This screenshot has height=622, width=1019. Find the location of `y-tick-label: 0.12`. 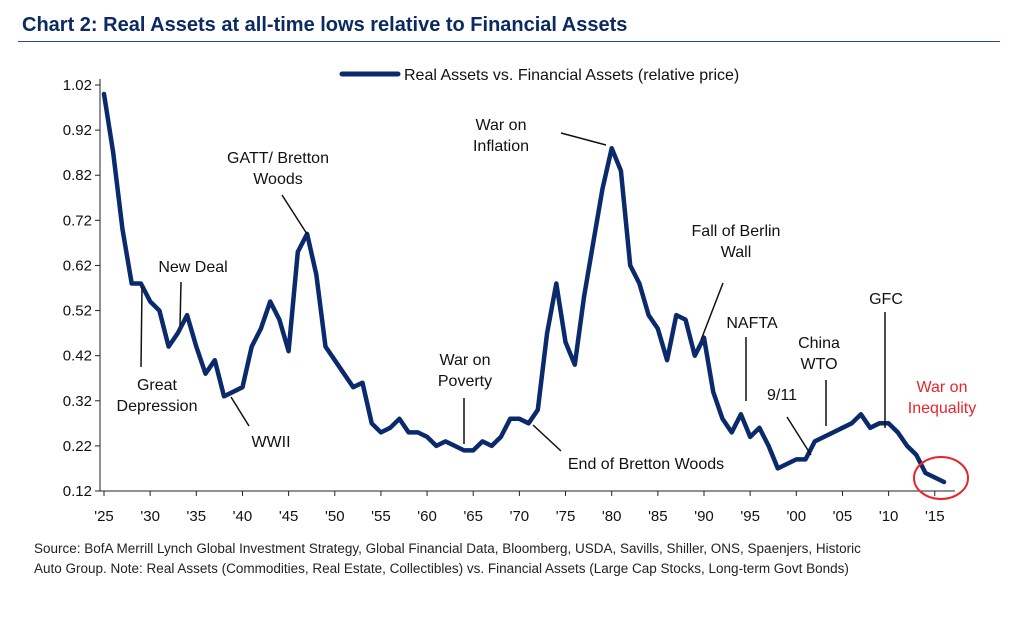

y-tick-label: 0.12 is located at coordinates (77, 491).